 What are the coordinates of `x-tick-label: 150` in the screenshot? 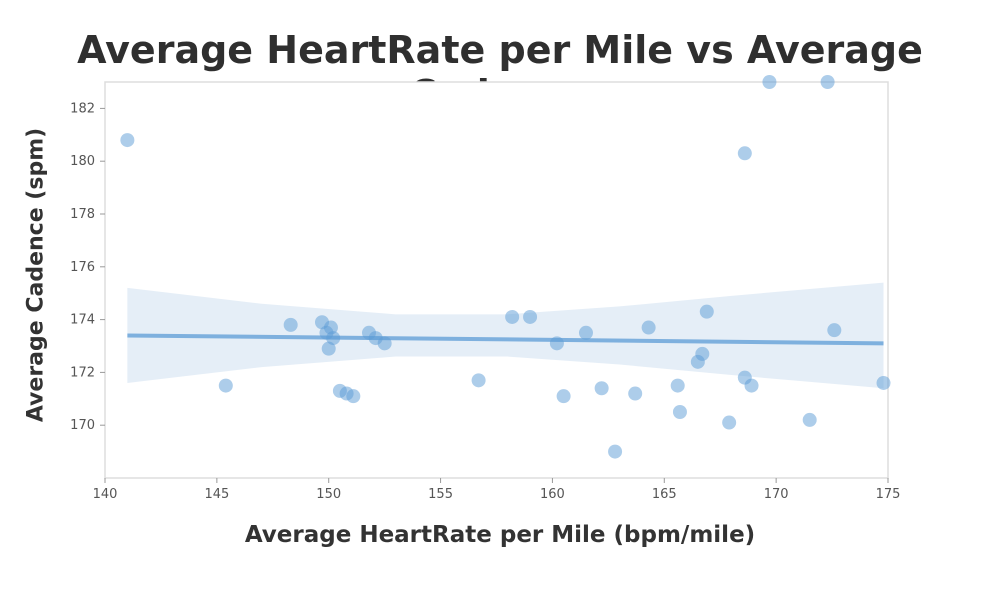 It's located at (328, 494).